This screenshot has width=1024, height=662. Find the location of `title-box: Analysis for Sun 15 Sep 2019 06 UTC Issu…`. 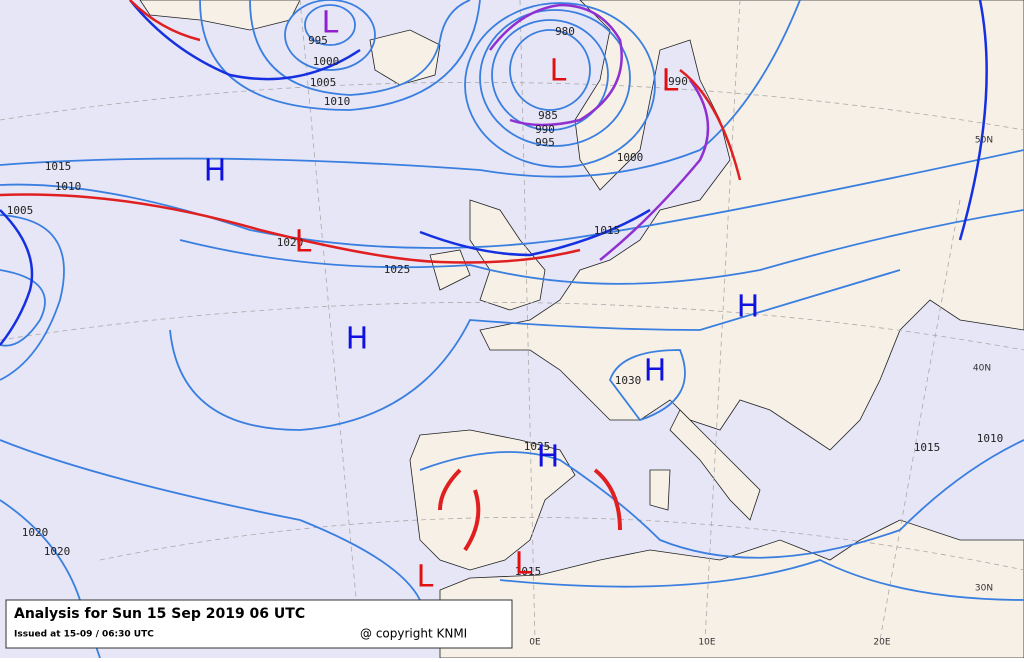

title-box: Analysis for Sun 15 Sep 2019 06 UTC Issu… is located at coordinates (259, 624).